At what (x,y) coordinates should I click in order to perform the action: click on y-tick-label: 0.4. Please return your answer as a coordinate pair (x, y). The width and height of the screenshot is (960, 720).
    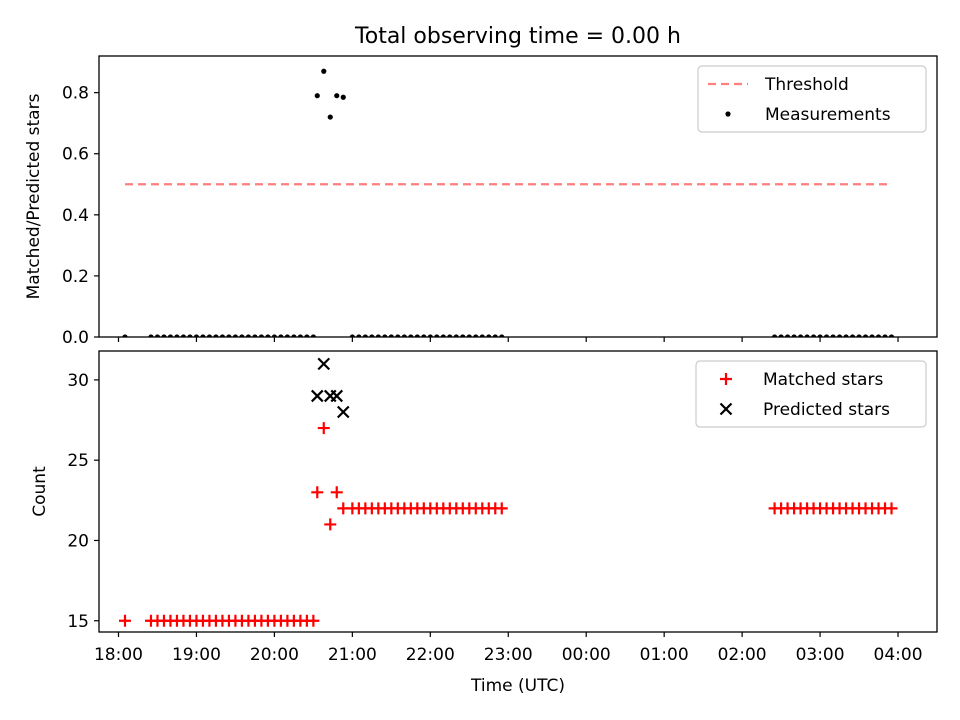
    Looking at the image, I should click on (75, 216).